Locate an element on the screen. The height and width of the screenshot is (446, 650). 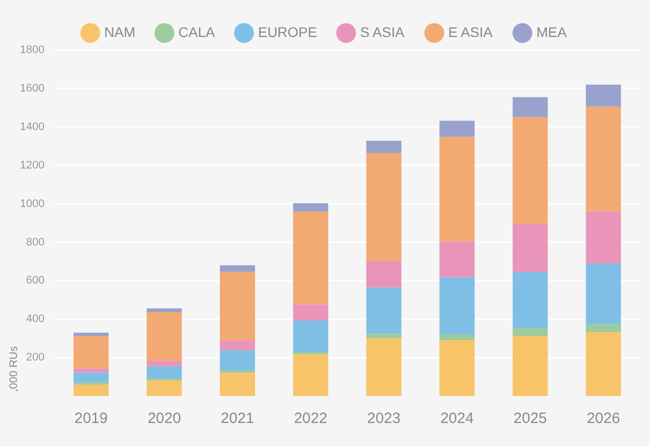
legend-label: EUROPE is located at coordinates (288, 32).